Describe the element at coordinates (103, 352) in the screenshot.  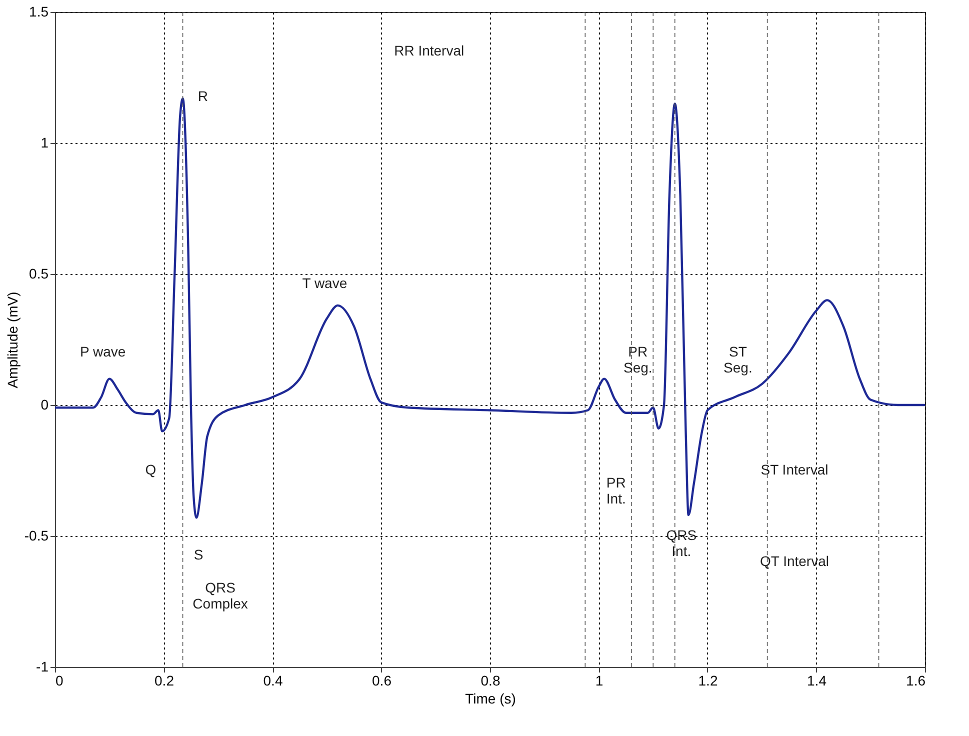
I see `annotation: P wave` at that location.